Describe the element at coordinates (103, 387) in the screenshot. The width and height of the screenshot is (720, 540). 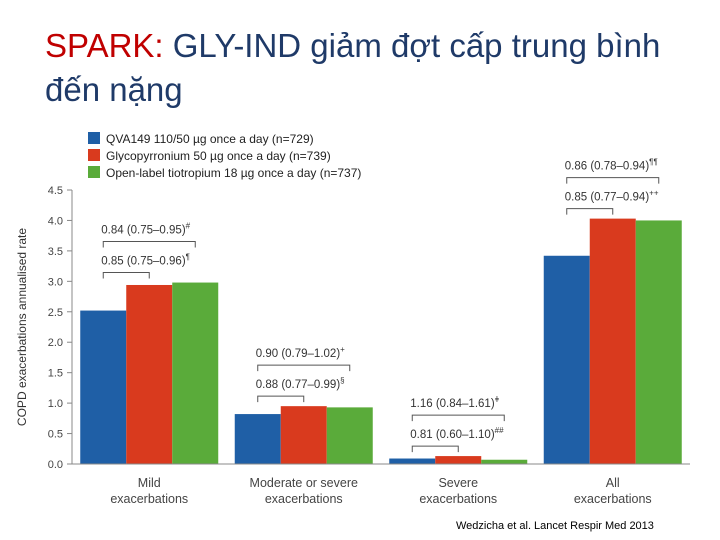
I see `bar-series1-cat1` at that location.